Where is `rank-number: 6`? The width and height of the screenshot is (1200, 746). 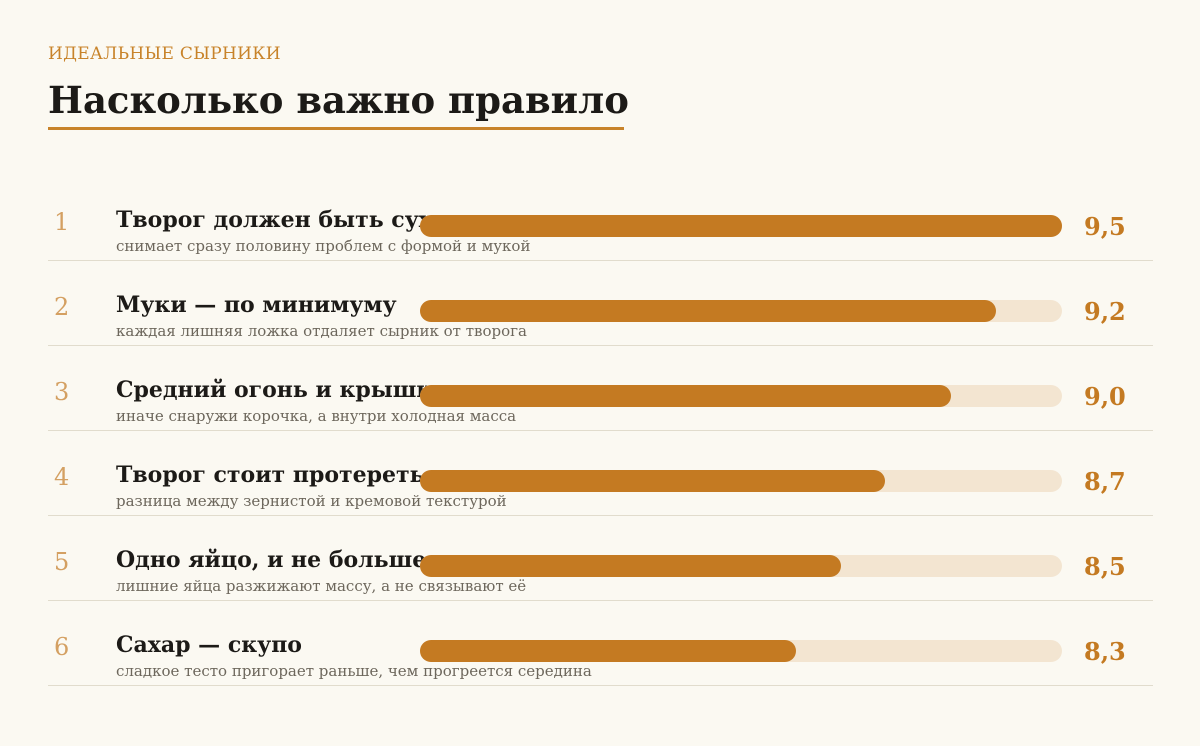 rank-number: 6 is located at coordinates (62, 647).